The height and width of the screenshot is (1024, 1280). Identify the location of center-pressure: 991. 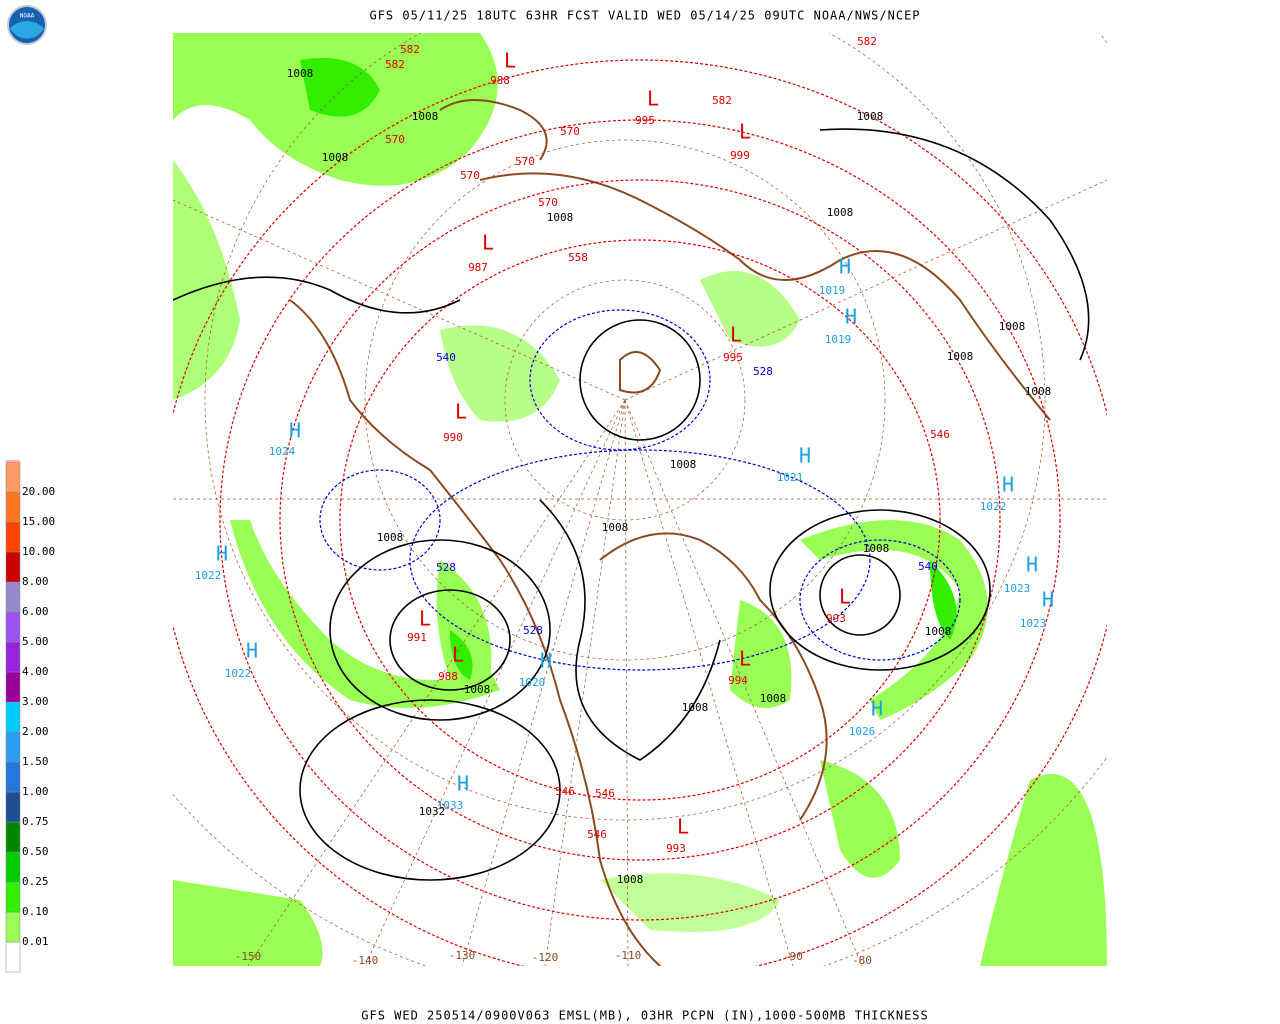
(417, 637).